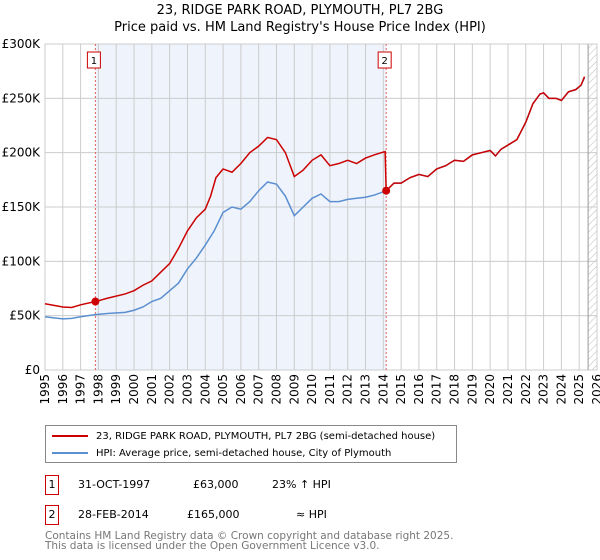 The width and height of the screenshot is (600, 560). What do you see at coordinates (22, 98) in the screenshot?
I see `y-tick-label: £250K` at bounding box center [22, 98].